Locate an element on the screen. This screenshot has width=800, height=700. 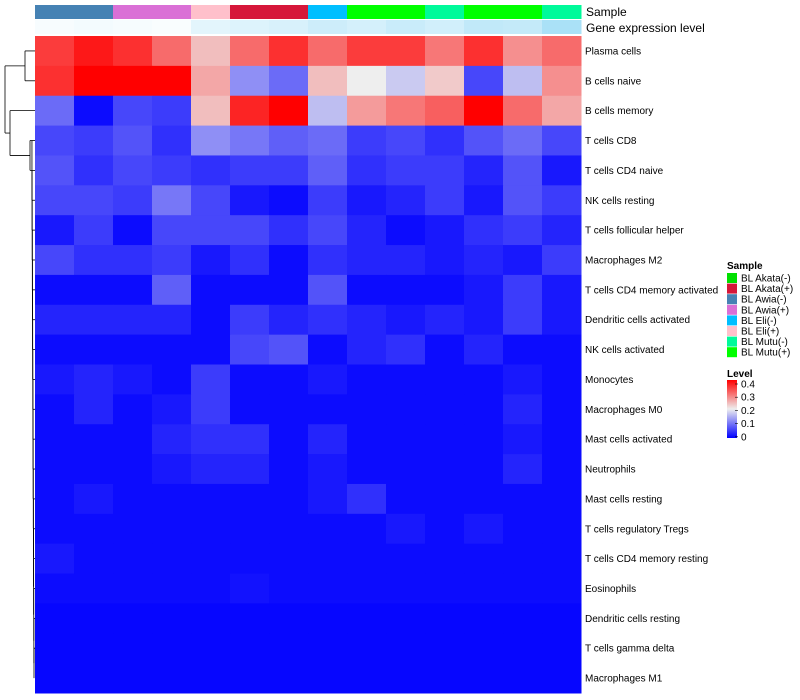
row-label: T cells CD8 is located at coordinates (611, 141).